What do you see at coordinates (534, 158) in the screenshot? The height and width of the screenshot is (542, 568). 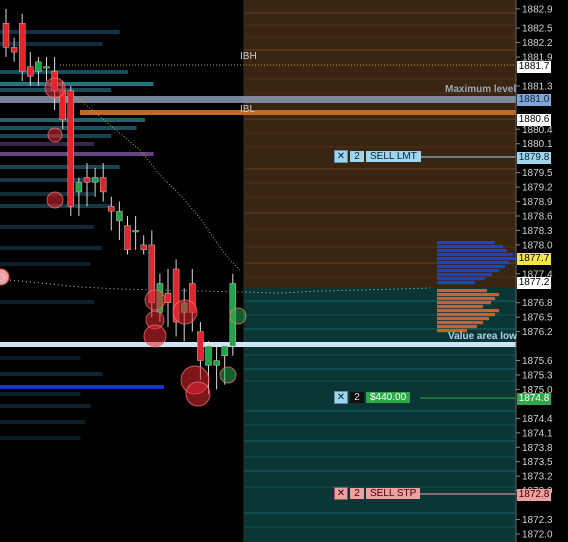 I see `sell-limit-price-tag: 1879.8` at bounding box center [534, 158].